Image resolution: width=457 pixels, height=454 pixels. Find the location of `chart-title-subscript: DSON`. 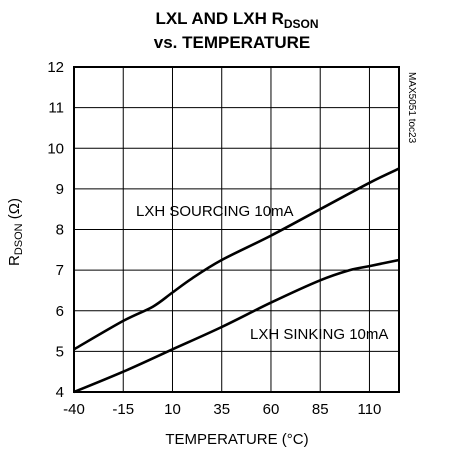

chart-title-subscript: DSON is located at coordinates (301, 24).